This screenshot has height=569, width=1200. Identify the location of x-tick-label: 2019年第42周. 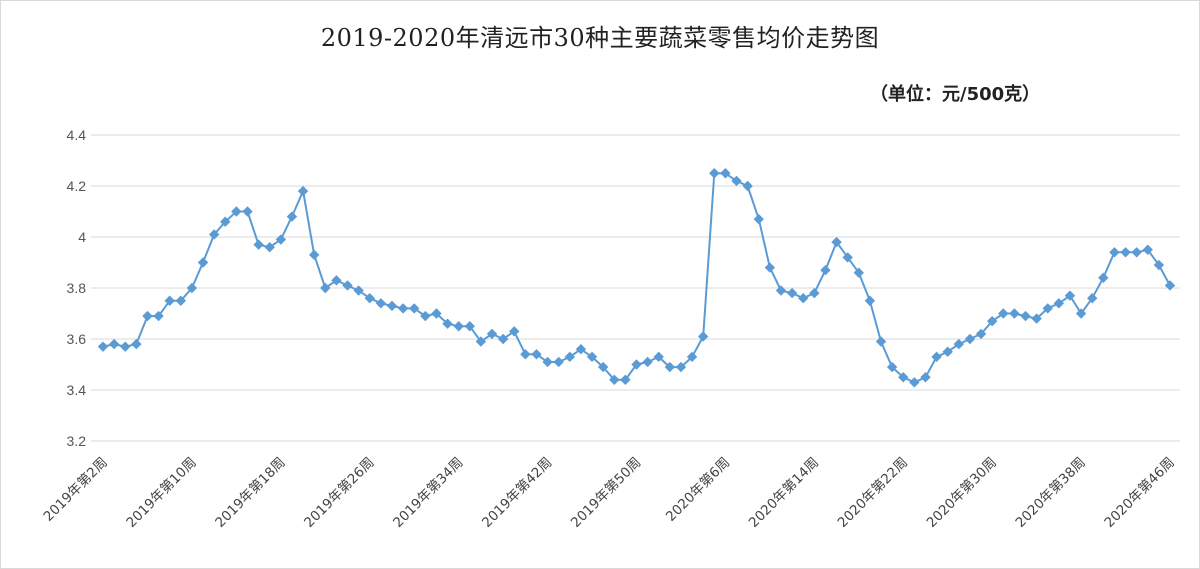
(516, 492).